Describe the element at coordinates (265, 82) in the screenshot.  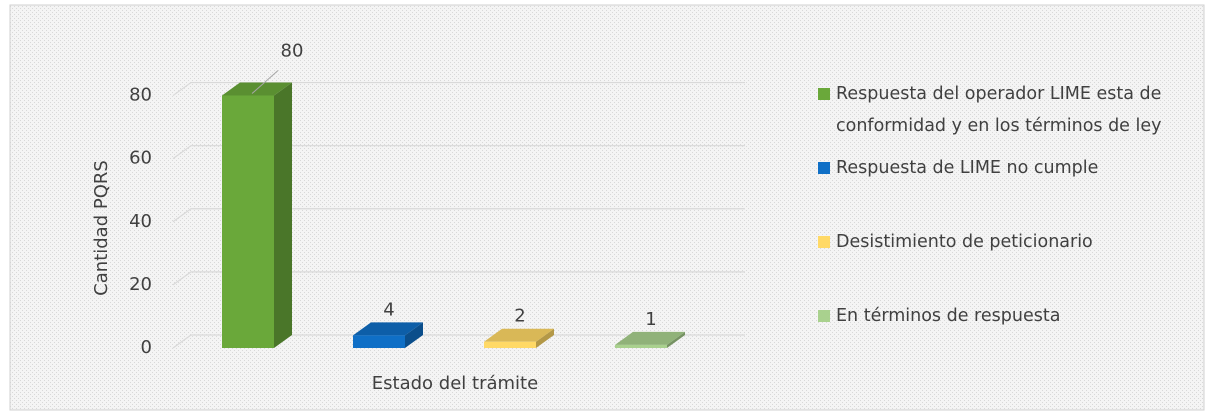
I see `leader-line` at that location.